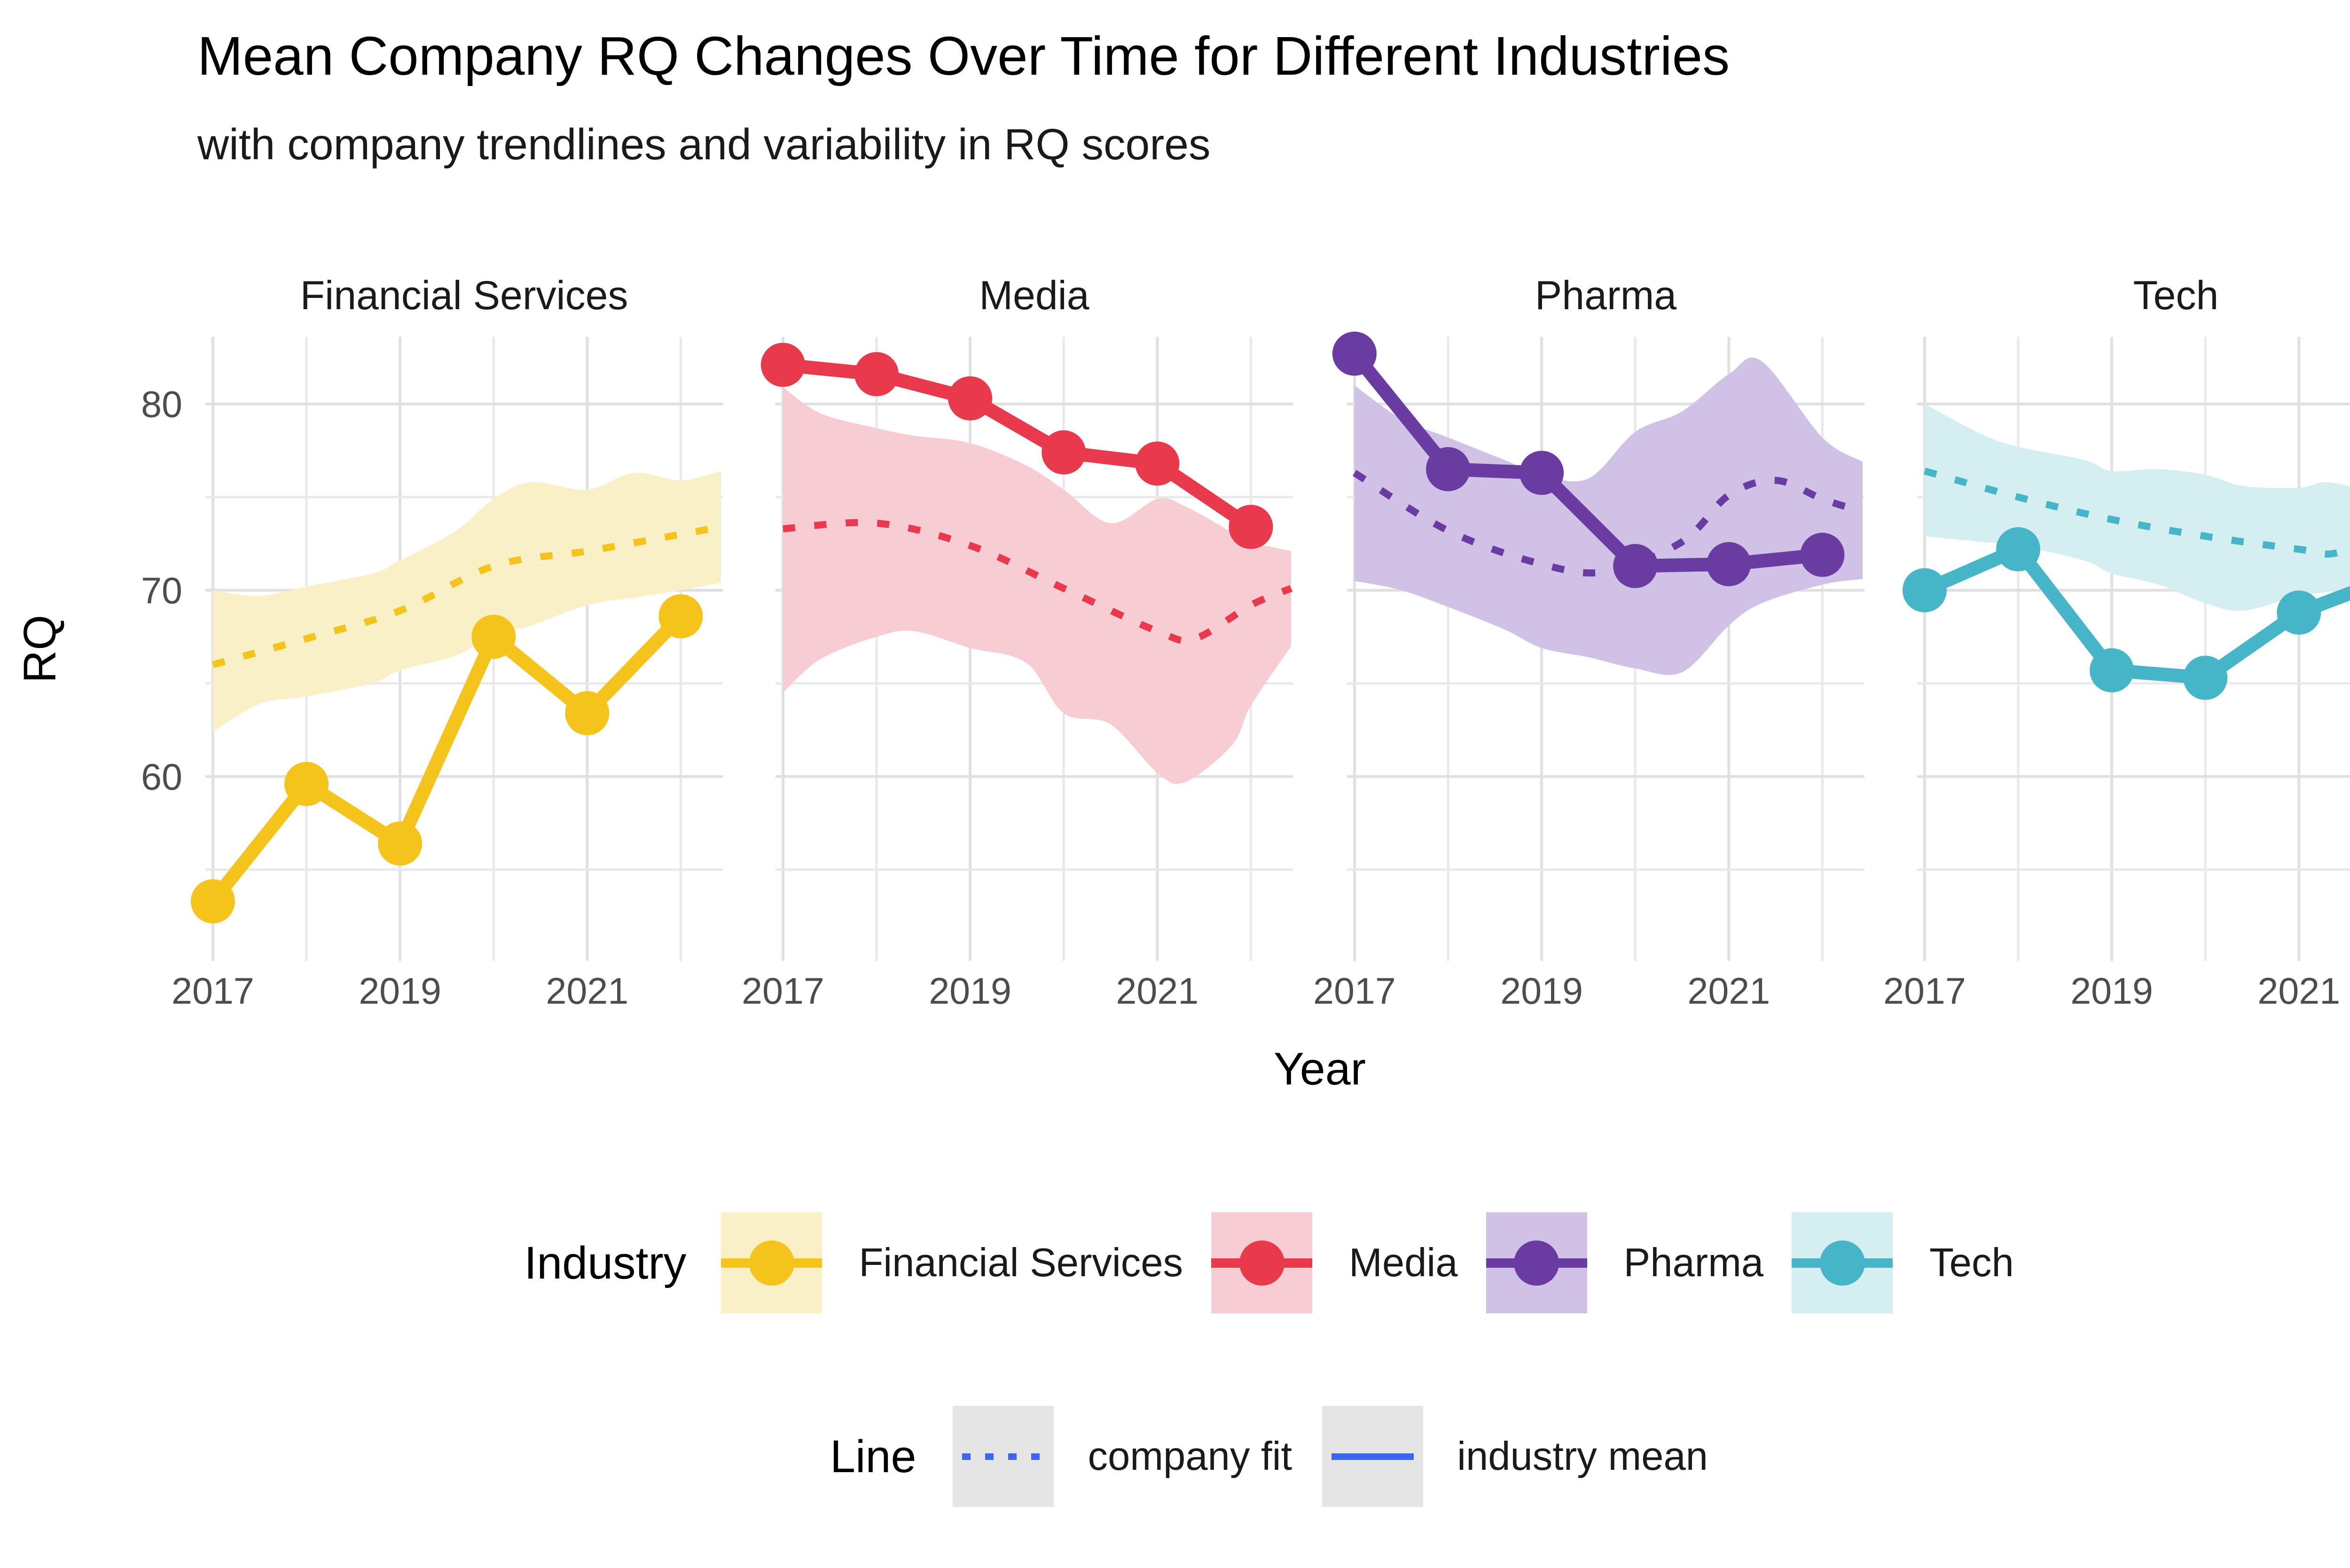 The height and width of the screenshot is (1568, 2350). I want to click on facet-strip-label: Pharma, so click(1605, 295).